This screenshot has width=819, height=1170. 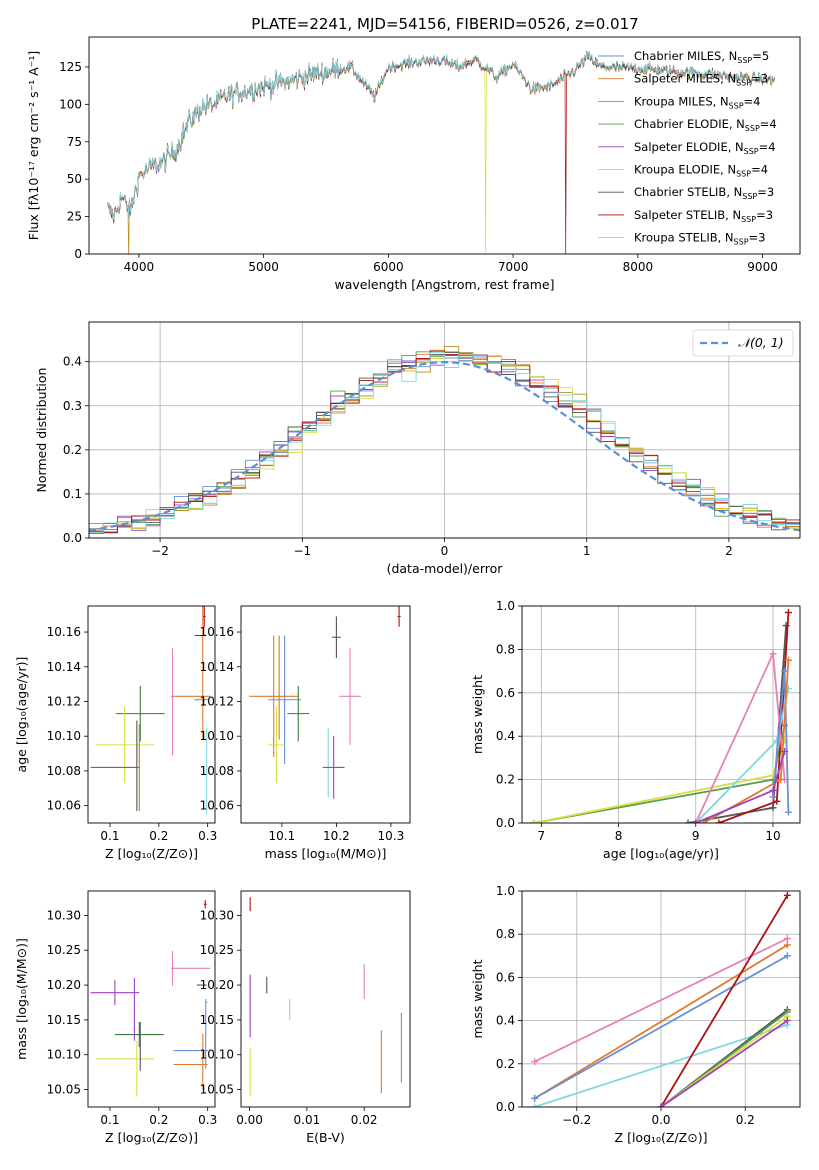 What do you see at coordinates (638, 267) in the screenshot?
I see `x-tick-label: 8000` at bounding box center [638, 267].